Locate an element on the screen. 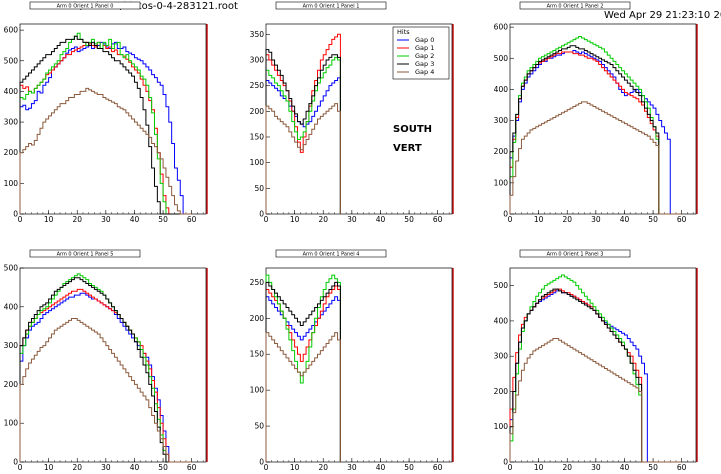  panel-title: Arm 0 Orient 1 Panel 4 is located at coordinates (331, 255).